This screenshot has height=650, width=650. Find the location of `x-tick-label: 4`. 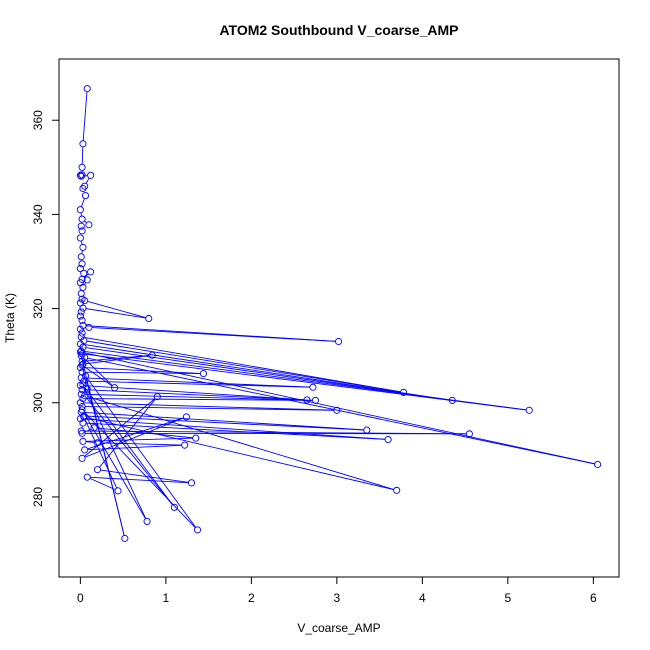

x-tick-label: 4 is located at coordinates (422, 598).